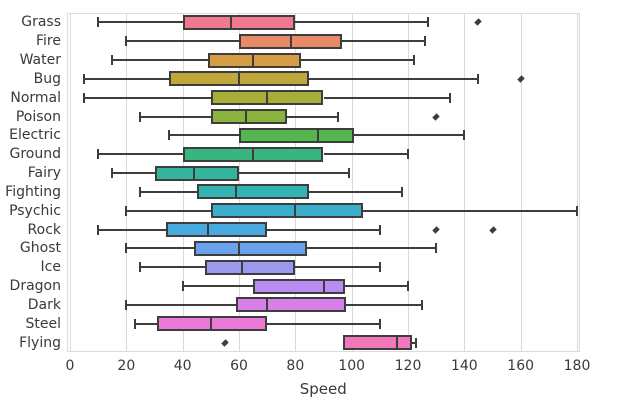 The width and height of the screenshot is (624, 408). Describe the element at coordinates (40, 60) in the screenshot. I see `category-label: Water` at that location.